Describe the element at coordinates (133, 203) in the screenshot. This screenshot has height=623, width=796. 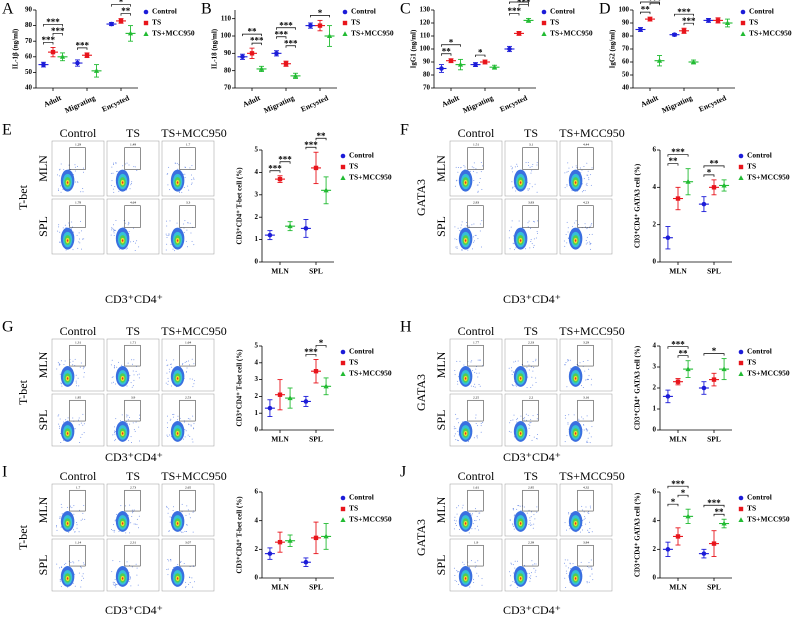
I see `gate-percent: 4.64` at that location.